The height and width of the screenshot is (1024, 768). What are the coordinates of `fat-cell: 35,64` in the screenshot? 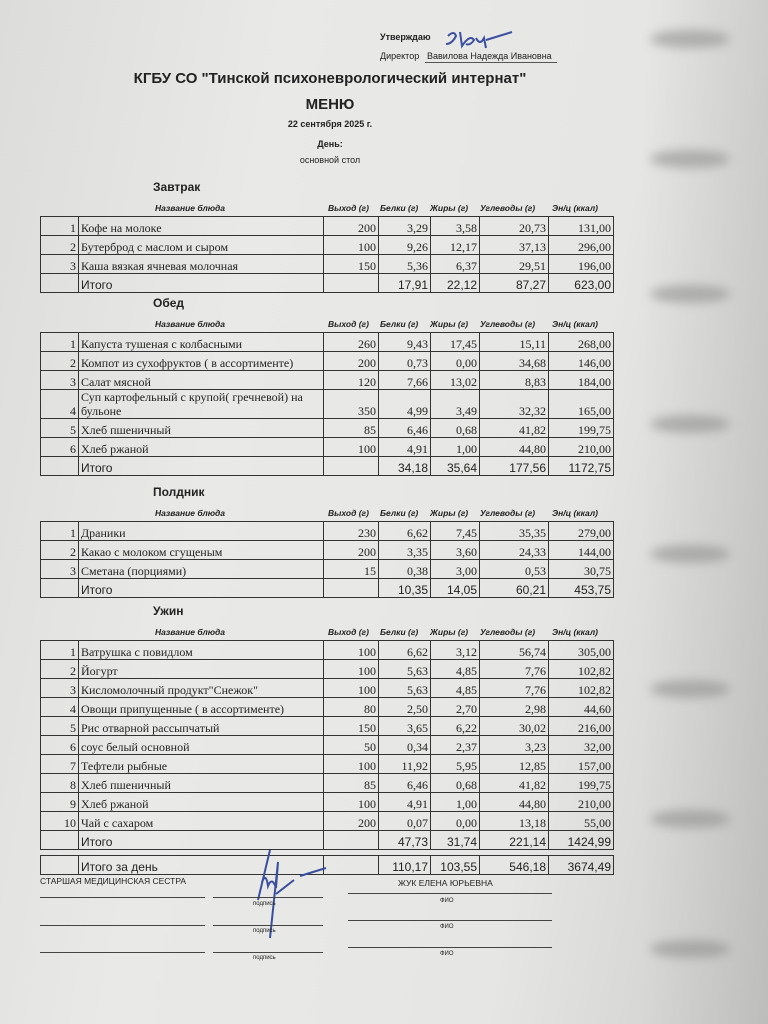 It's located at (455, 466).